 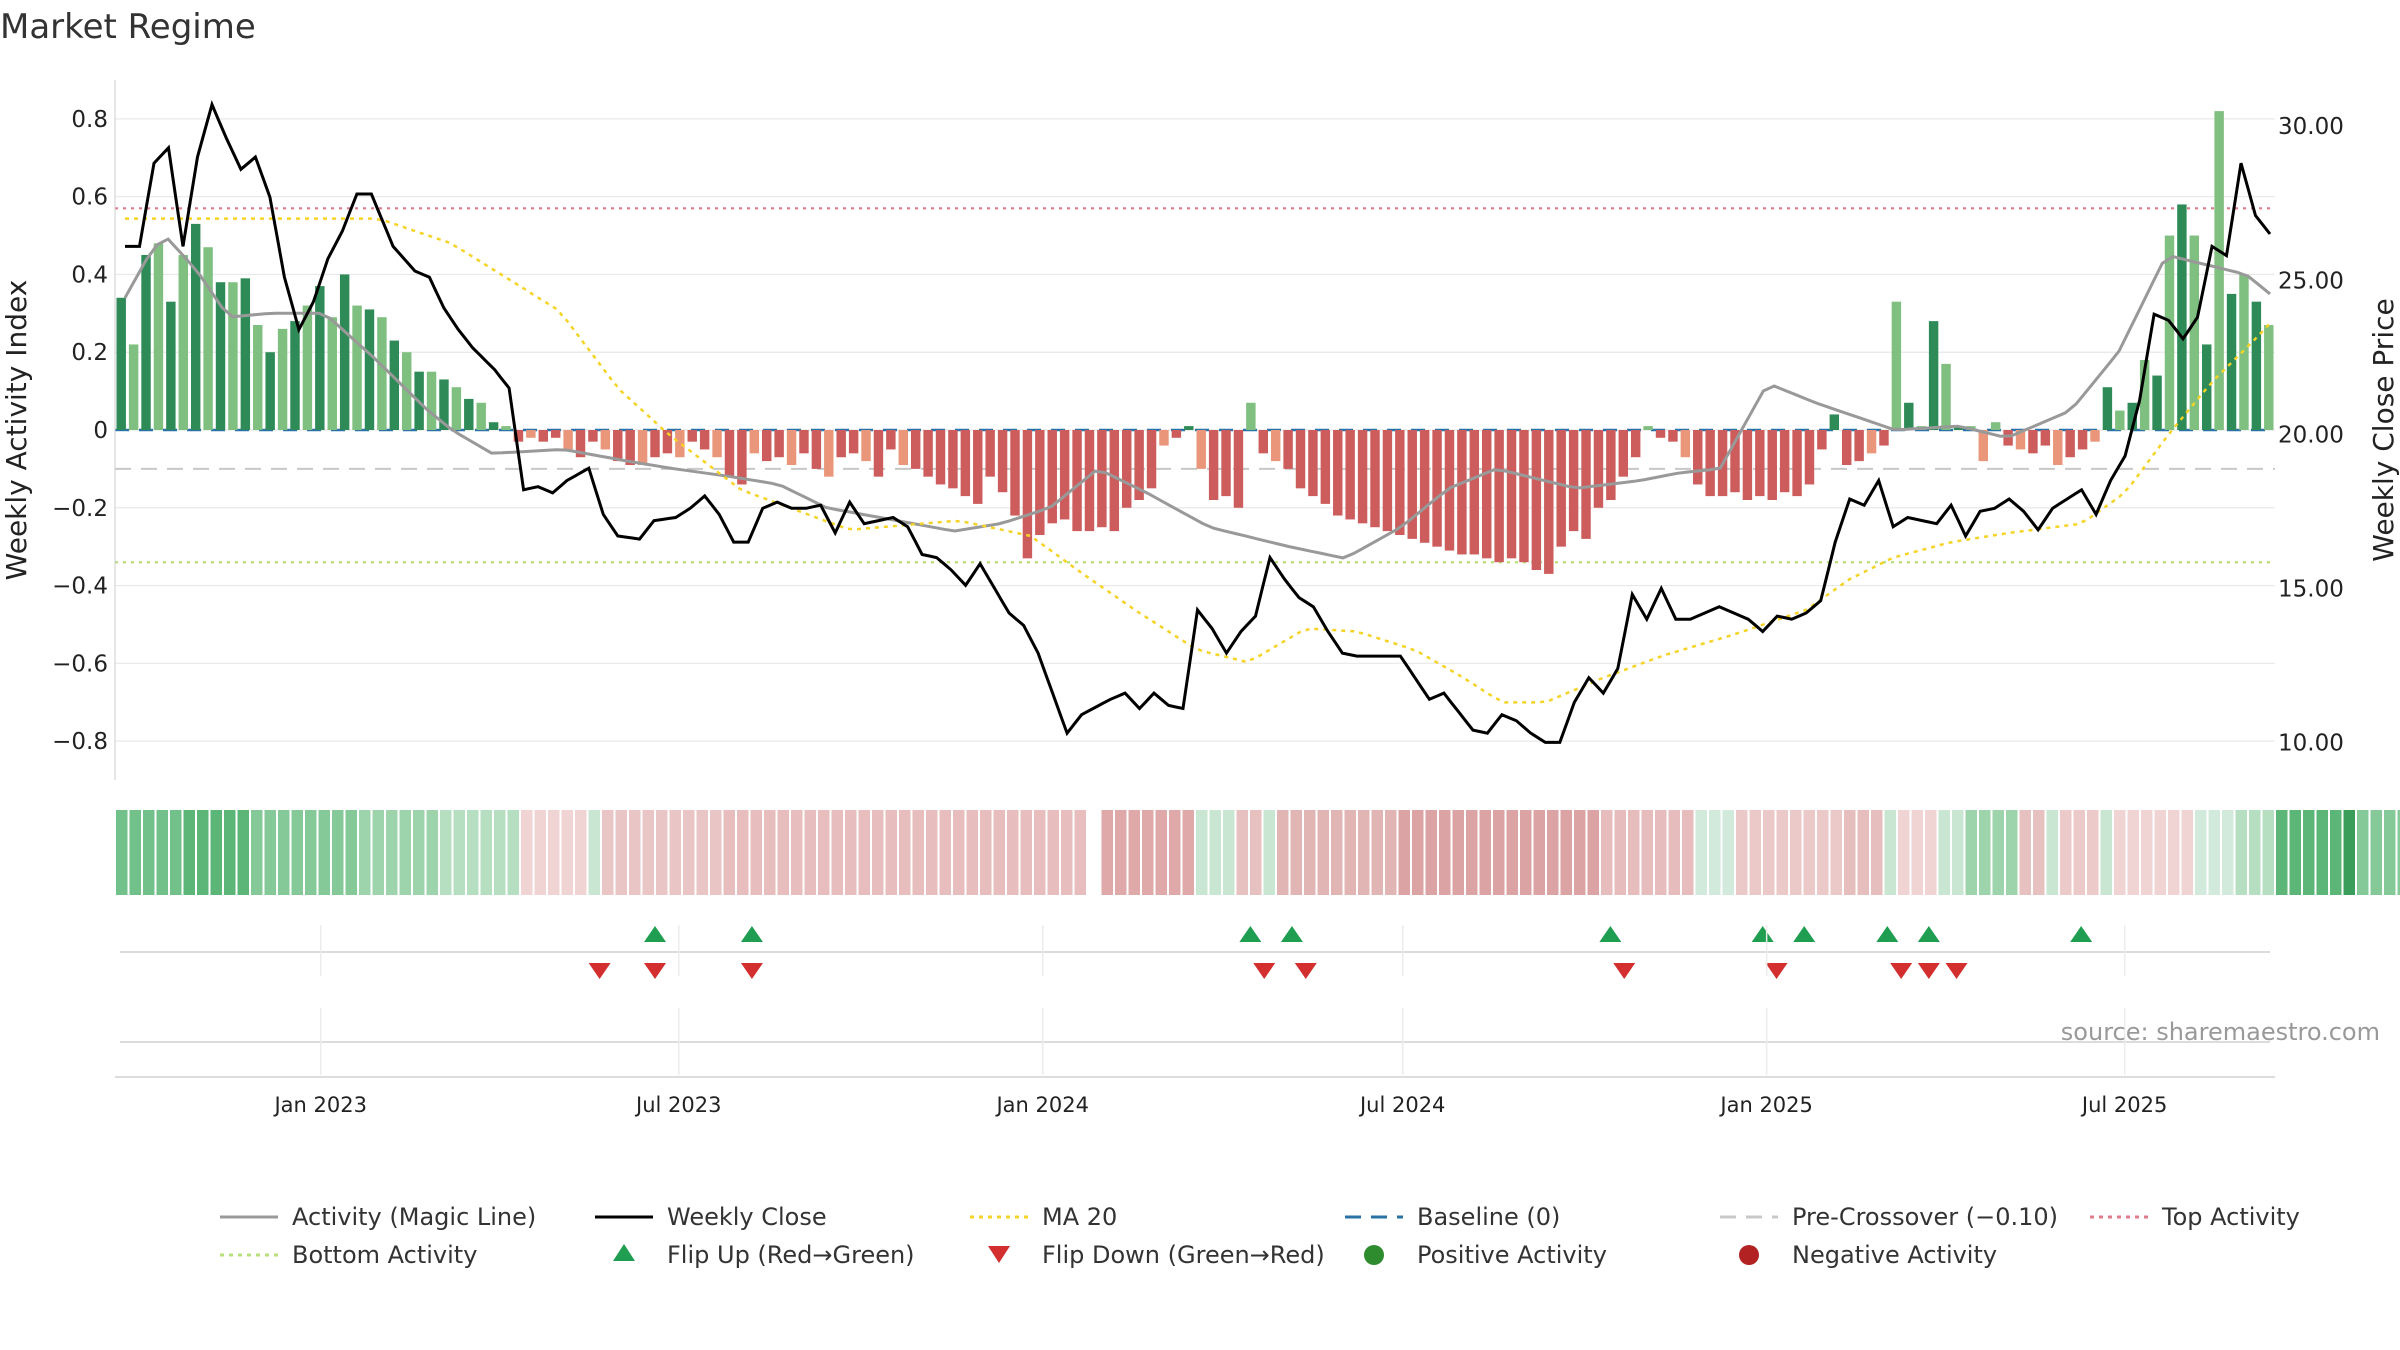 I want to click on right-tick-label: 10.00, so click(x=2311, y=743).